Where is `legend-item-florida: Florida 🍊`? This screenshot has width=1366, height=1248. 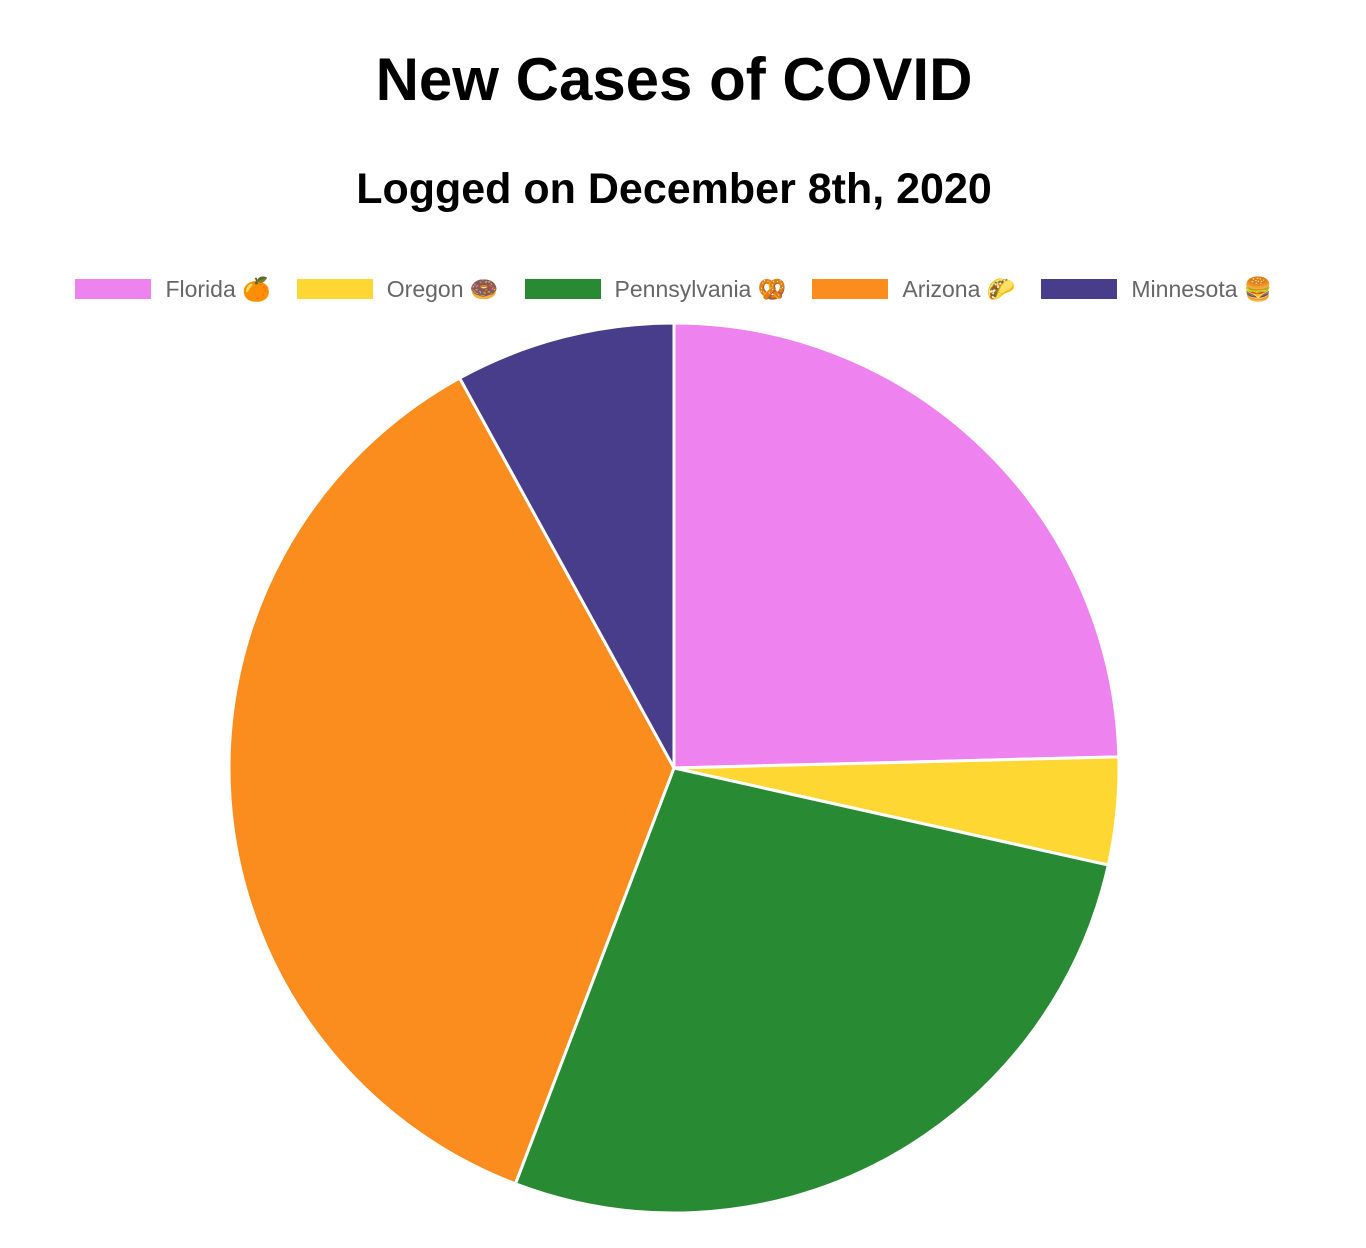
legend-item-florida: Florida 🍊 is located at coordinates (173, 289).